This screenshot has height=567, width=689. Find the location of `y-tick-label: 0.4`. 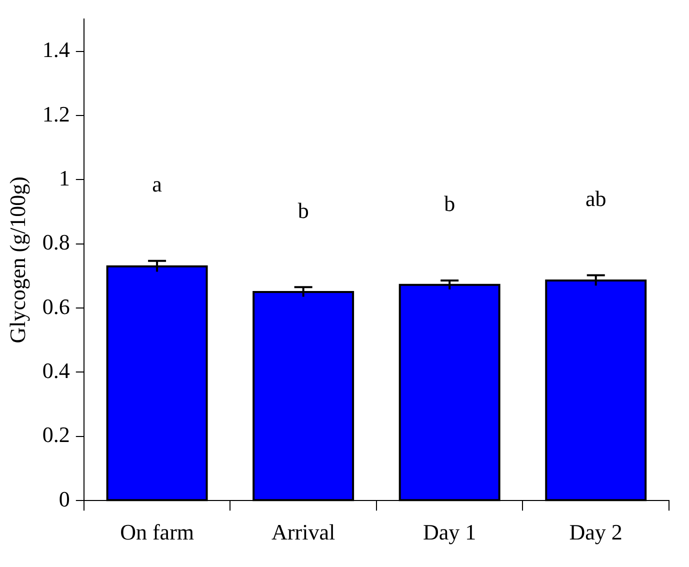

y-tick-label: 0.4 is located at coordinates (56, 371).